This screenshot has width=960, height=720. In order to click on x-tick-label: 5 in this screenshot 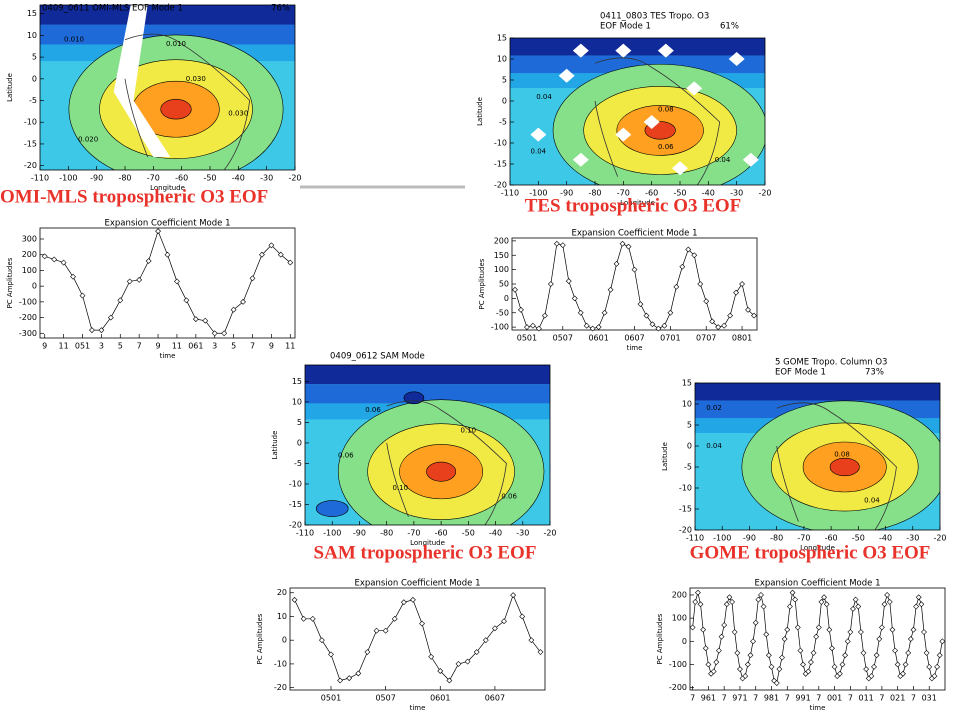, I will do `click(120, 346)`.